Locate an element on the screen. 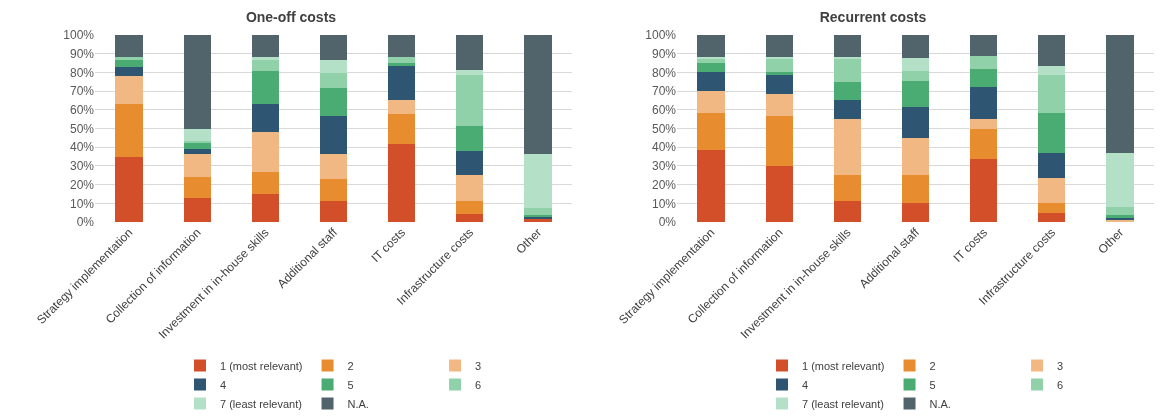 This screenshot has width=1165, height=418. legend-label: 6 is located at coordinates (478, 384).